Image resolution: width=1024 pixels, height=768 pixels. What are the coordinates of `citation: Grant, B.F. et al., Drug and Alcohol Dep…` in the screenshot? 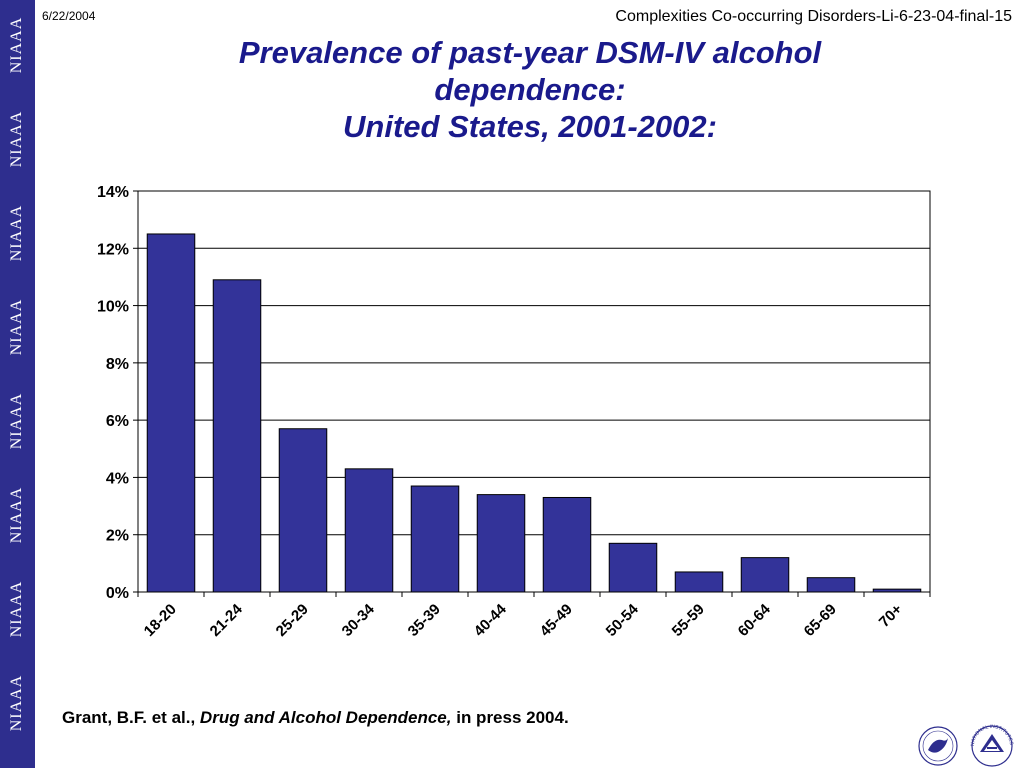 It's located at (315, 718).